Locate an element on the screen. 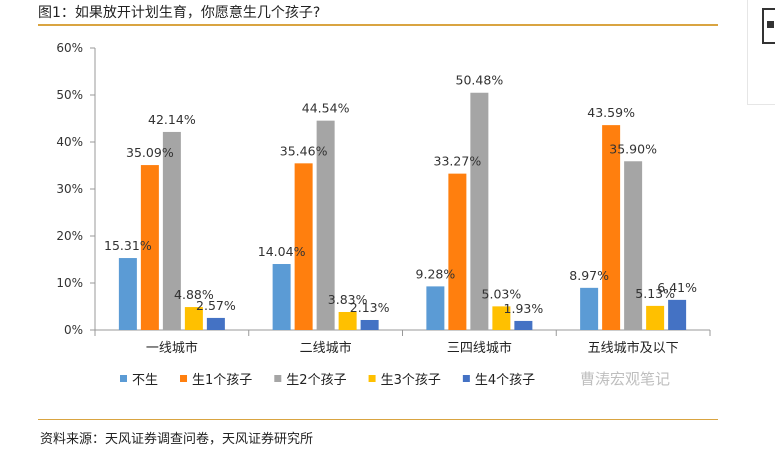 The image size is (775, 457). x-category-label: 五线城市及以下 is located at coordinates (633, 348).